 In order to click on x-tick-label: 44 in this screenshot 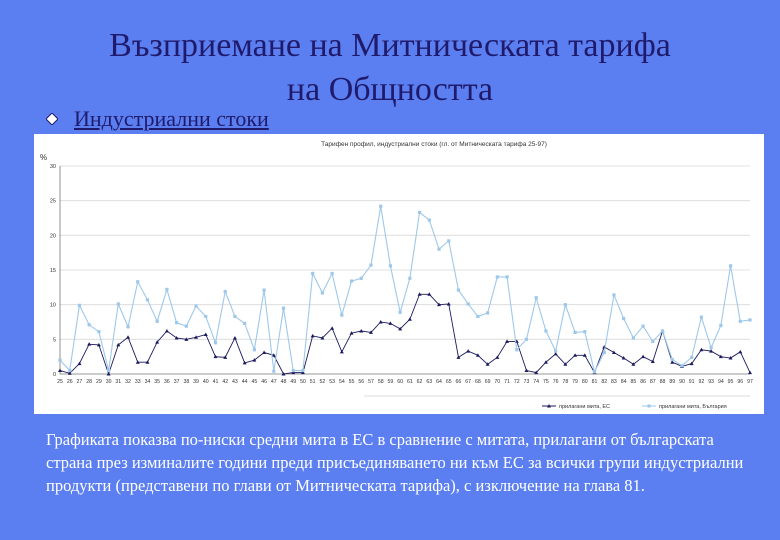, I will do `click(245, 382)`.